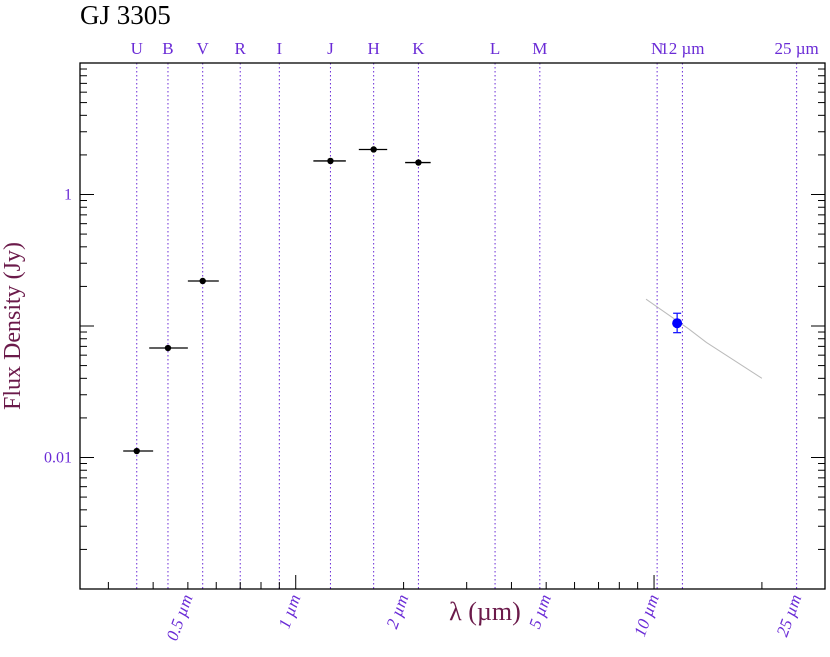 The image size is (830, 657). I want to click on x-tick-label-0: 0.5 µm, so click(179, 617).